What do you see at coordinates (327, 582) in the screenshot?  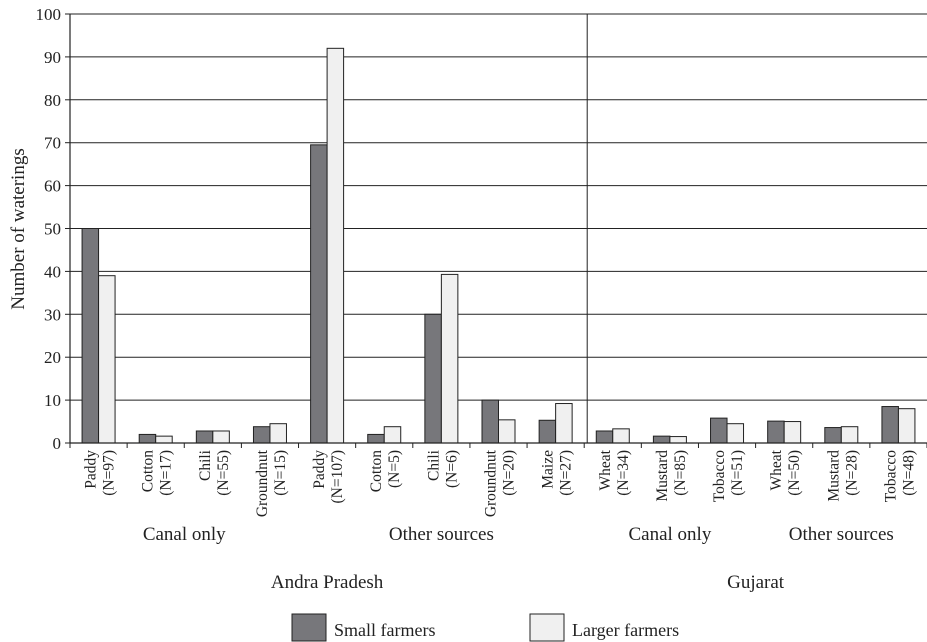 I see `group-label: Andra Pradesh` at bounding box center [327, 582].